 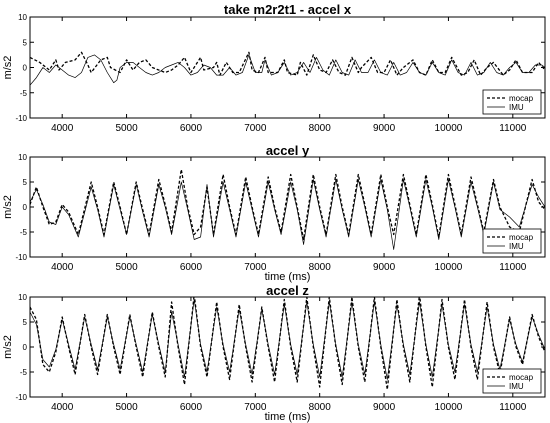 I want to click on chart-title: take m2r2t1 - accel x, so click(x=288, y=9).